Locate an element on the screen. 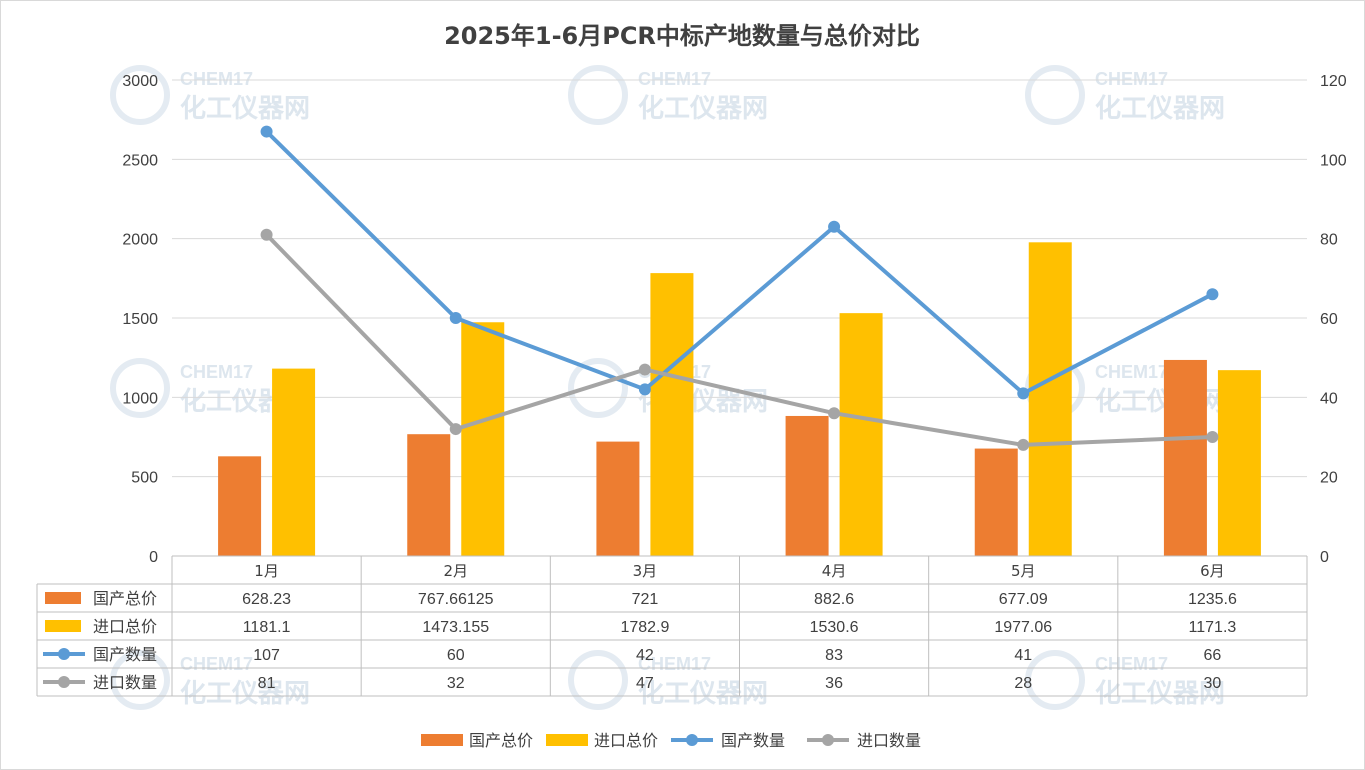 The width and height of the screenshot is (1365, 770). table-cell: 1977.06 is located at coordinates (1023, 627).